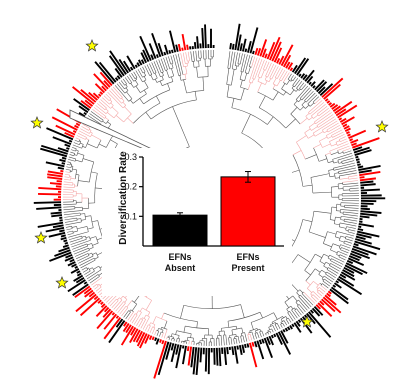  I want to click on y-axis-label: Diversification Rate, so click(123, 198).